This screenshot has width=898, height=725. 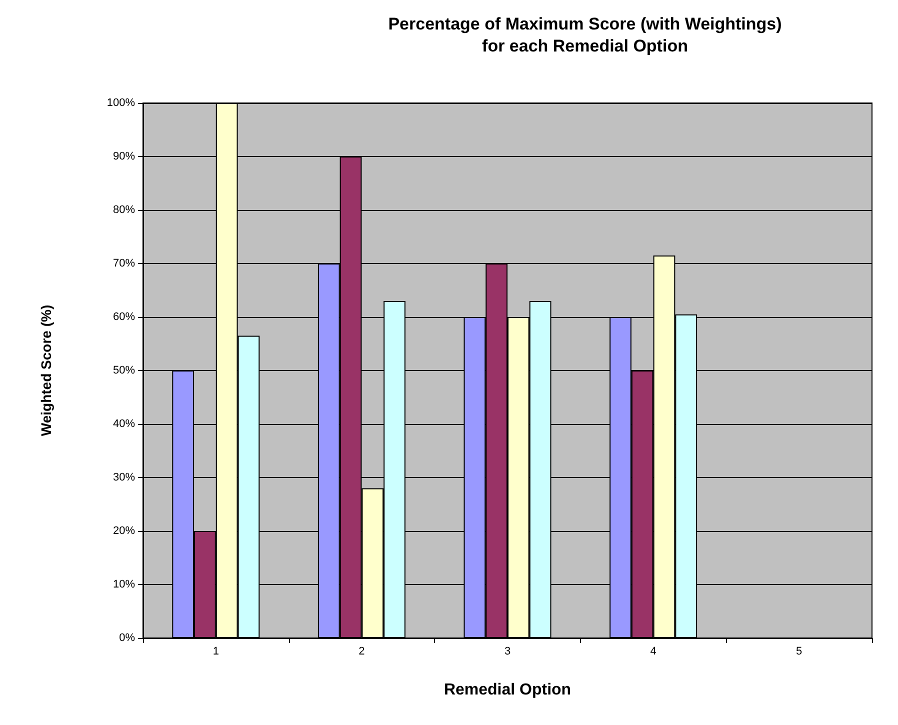 What do you see at coordinates (124, 156) in the screenshot?
I see `y-tick-label: 90%` at bounding box center [124, 156].